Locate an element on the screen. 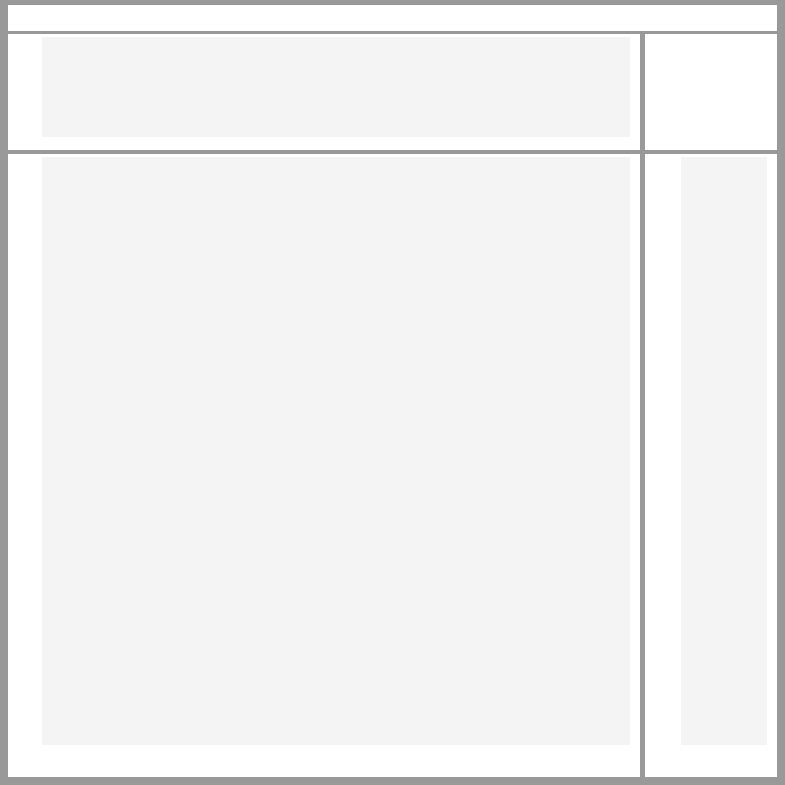 This screenshot has width=785, height=785. title-bar is located at coordinates (392, 18).